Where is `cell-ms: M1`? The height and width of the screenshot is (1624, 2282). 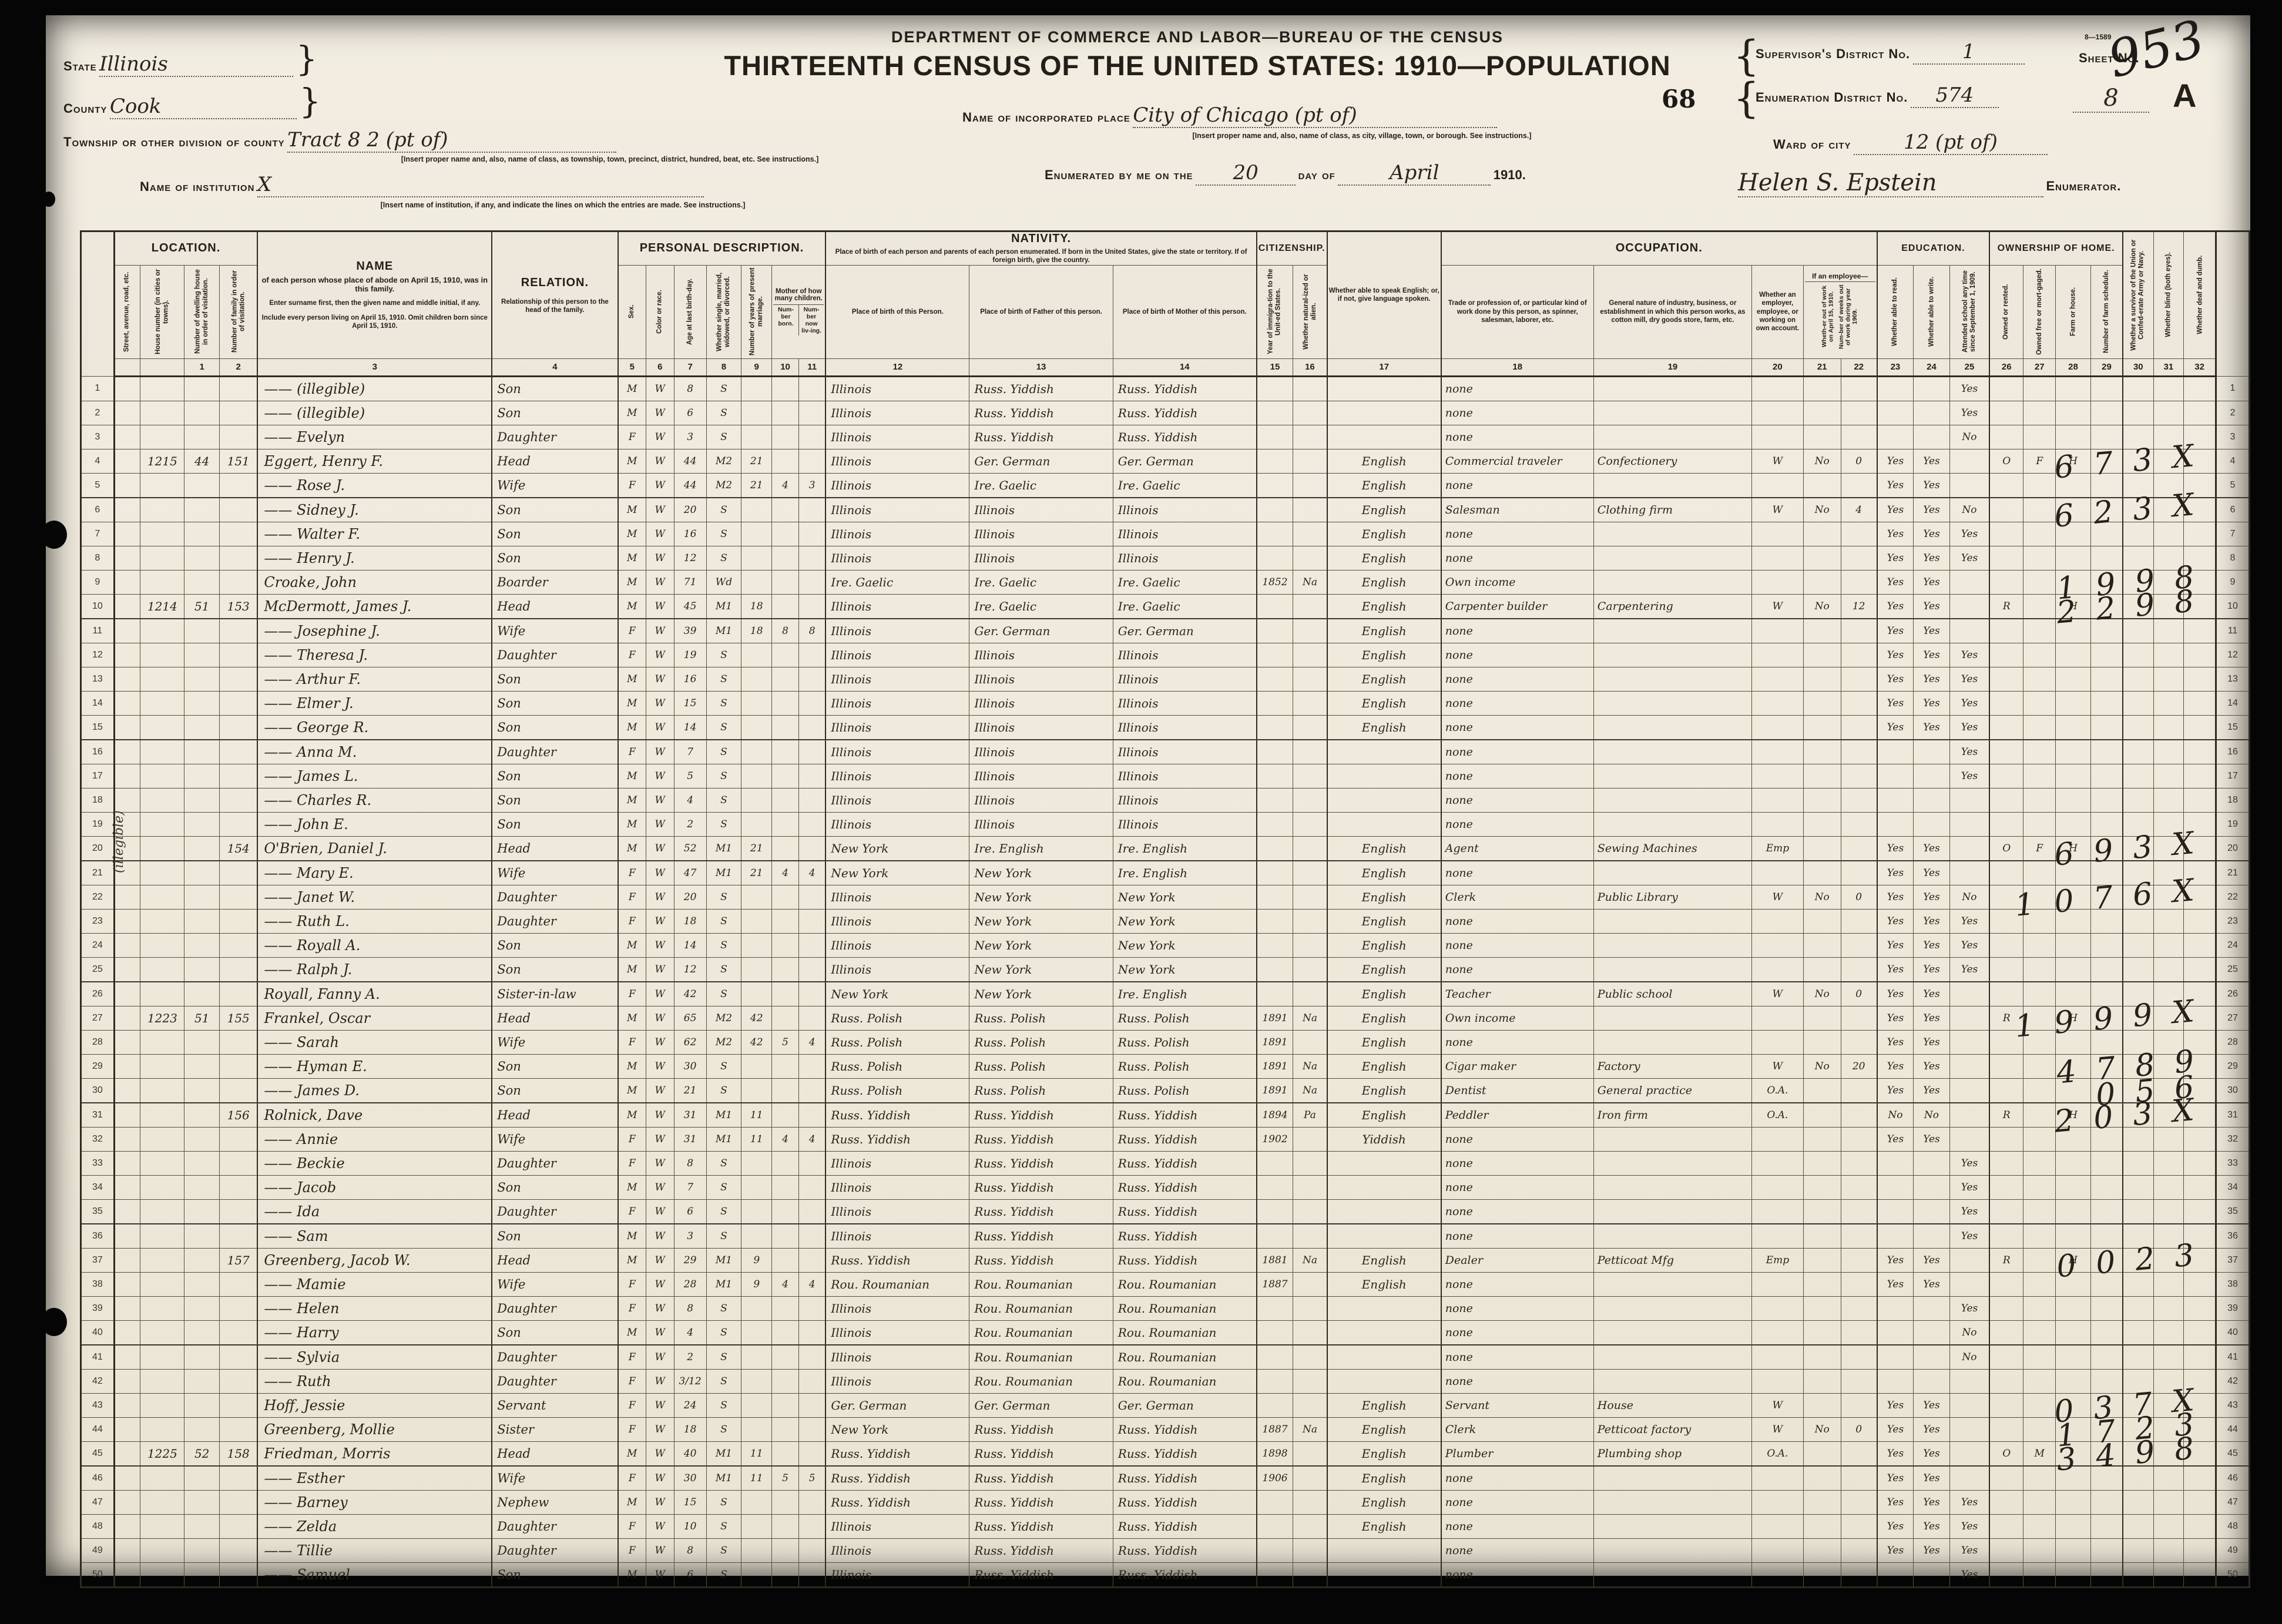 cell-ms: M1 is located at coordinates (724, 630).